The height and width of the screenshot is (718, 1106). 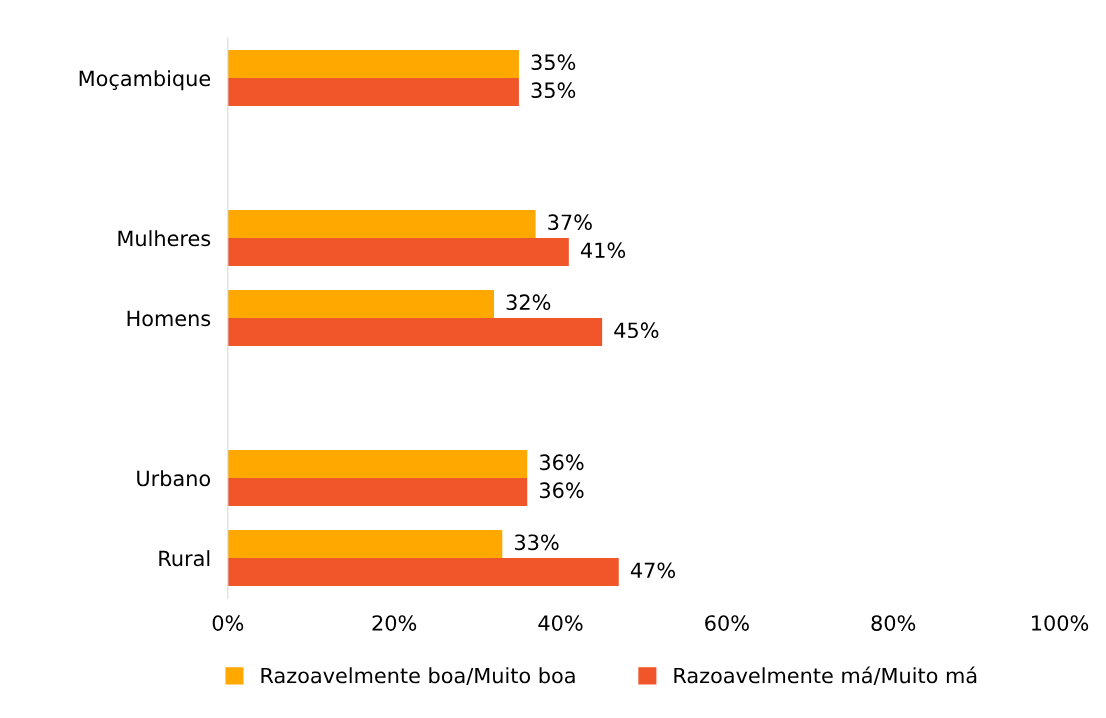 What do you see at coordinates (228, 623) in the screenshot?
I see `x-tick-label: 0%` at bounding box center [228, 623].